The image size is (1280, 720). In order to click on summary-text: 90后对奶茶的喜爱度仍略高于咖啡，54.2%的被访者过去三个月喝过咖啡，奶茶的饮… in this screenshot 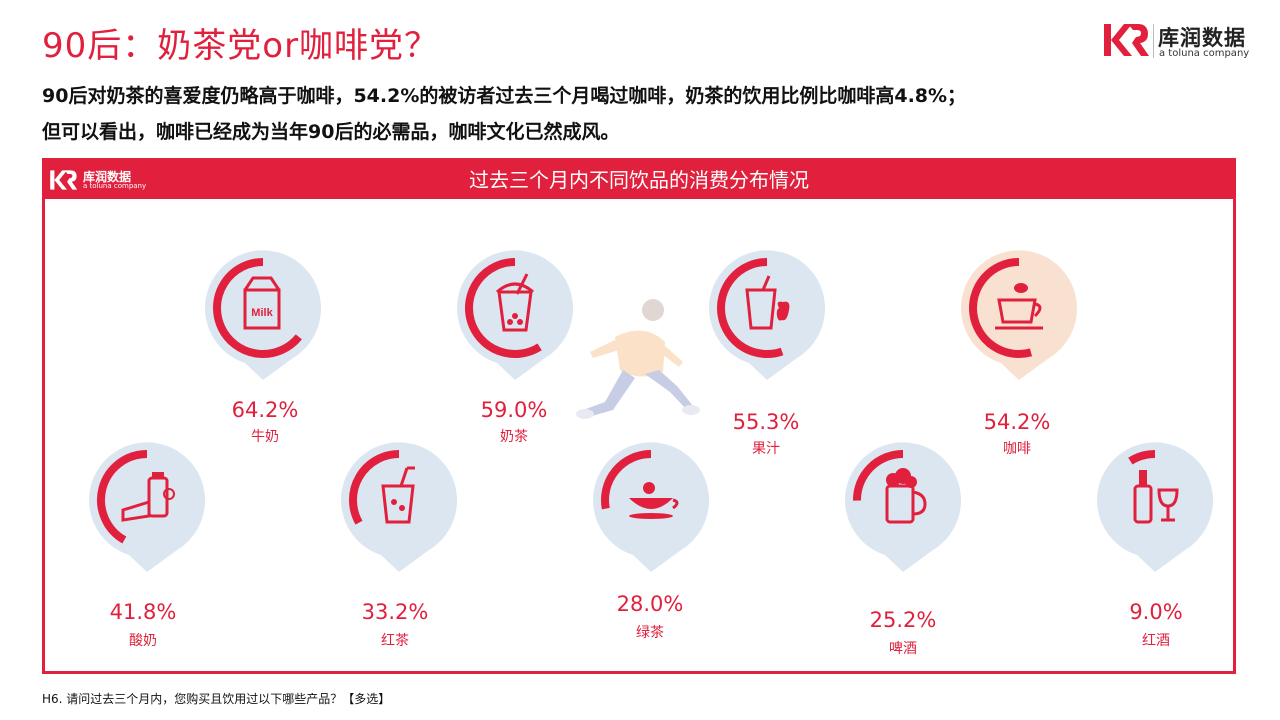, I will do `click(642, 114)`.